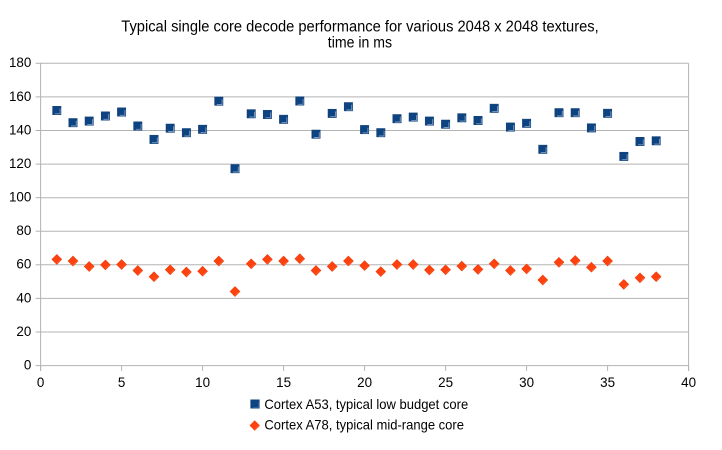 The height and width of the screenshot is (450, 722). I want to click on svg-text: 35, so click(607, 382).